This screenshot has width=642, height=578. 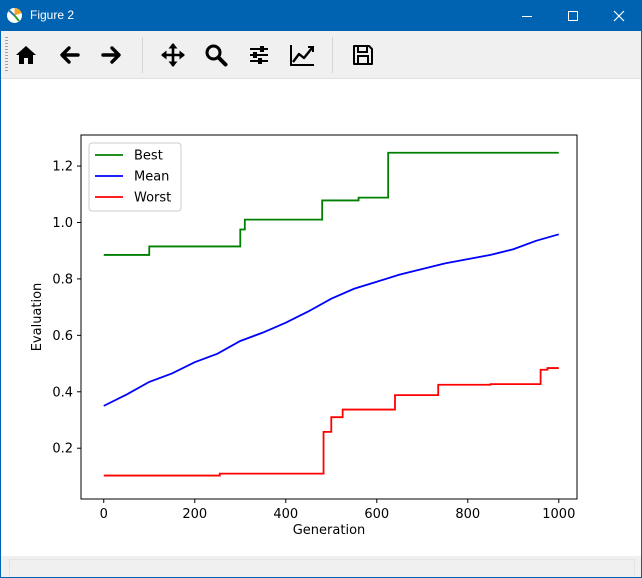 I want to click on forward-button, so click(x=112, y=55).